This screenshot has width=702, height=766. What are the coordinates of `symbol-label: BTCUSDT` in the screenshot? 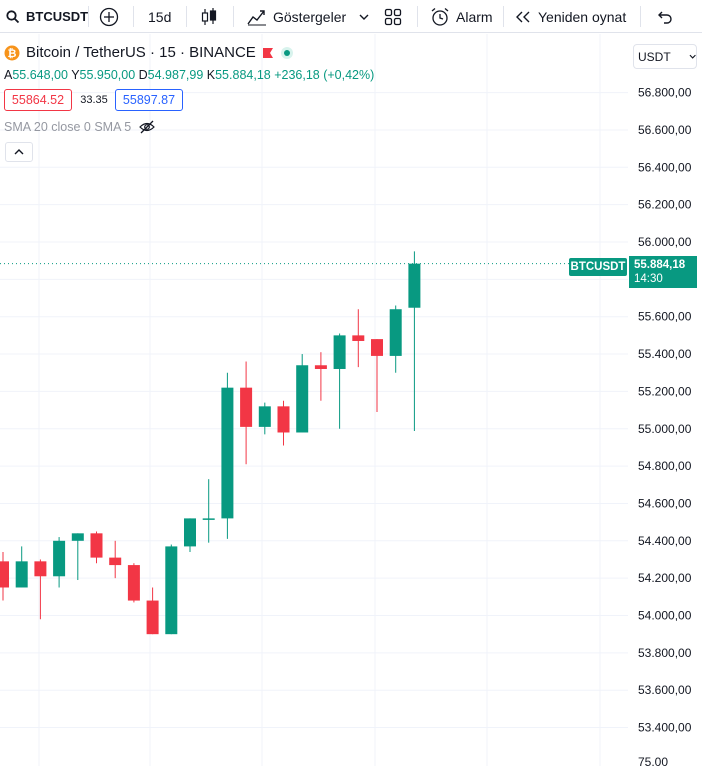 It's located at (57, 16).